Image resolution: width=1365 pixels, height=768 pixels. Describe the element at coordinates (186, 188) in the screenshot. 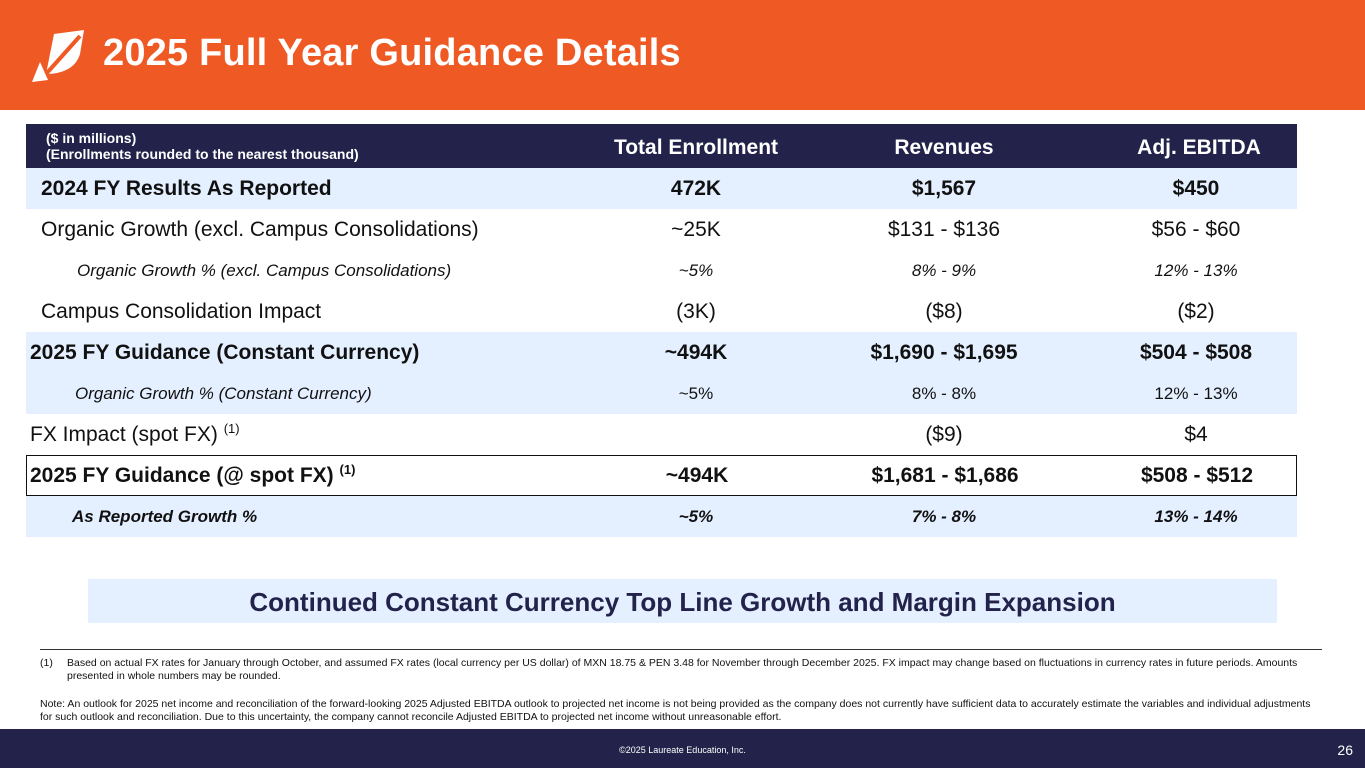

I see `row-label: 2024 FY Results As Reported` at that location.